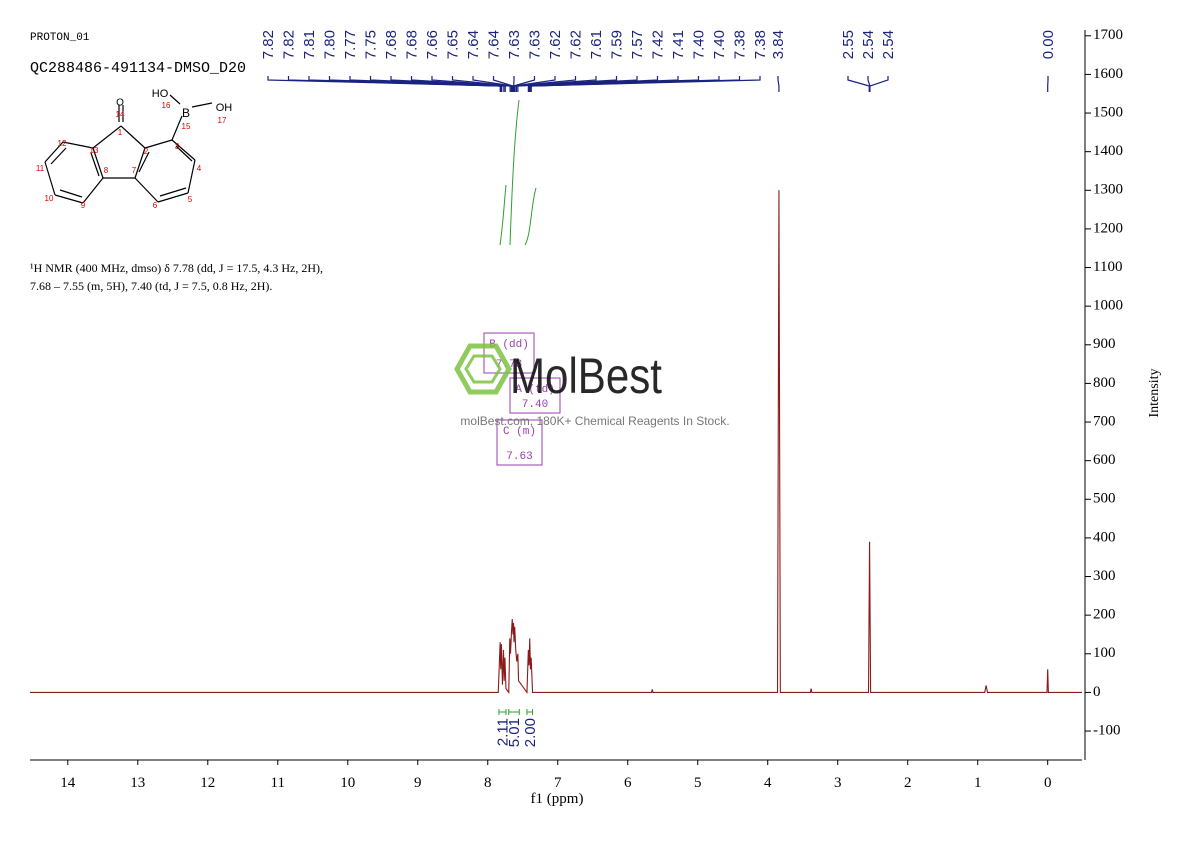 The width and height of the screenshot is (1190, 841). I want to click on x-tick-label: 2, so click(908, 783).